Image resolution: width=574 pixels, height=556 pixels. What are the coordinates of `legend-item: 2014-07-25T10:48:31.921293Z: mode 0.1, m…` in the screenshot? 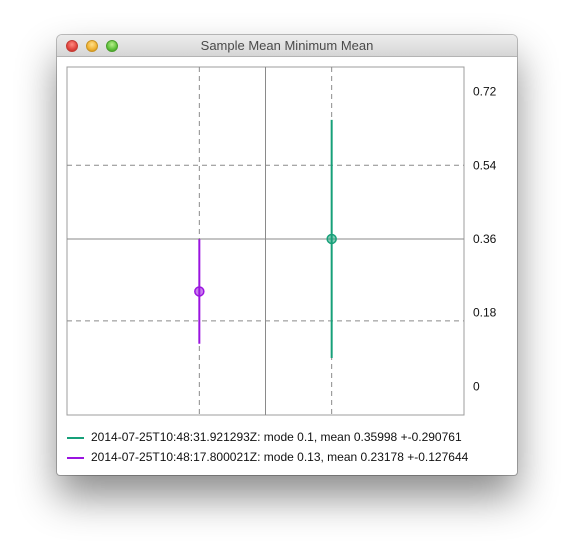 It's located at (287, 439).